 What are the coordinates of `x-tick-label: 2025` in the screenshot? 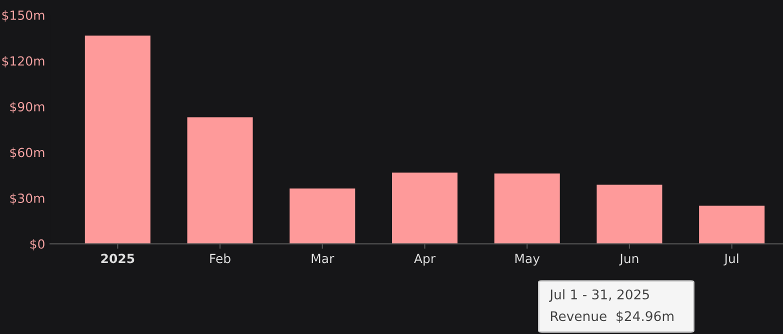 It's located at (117, 259).